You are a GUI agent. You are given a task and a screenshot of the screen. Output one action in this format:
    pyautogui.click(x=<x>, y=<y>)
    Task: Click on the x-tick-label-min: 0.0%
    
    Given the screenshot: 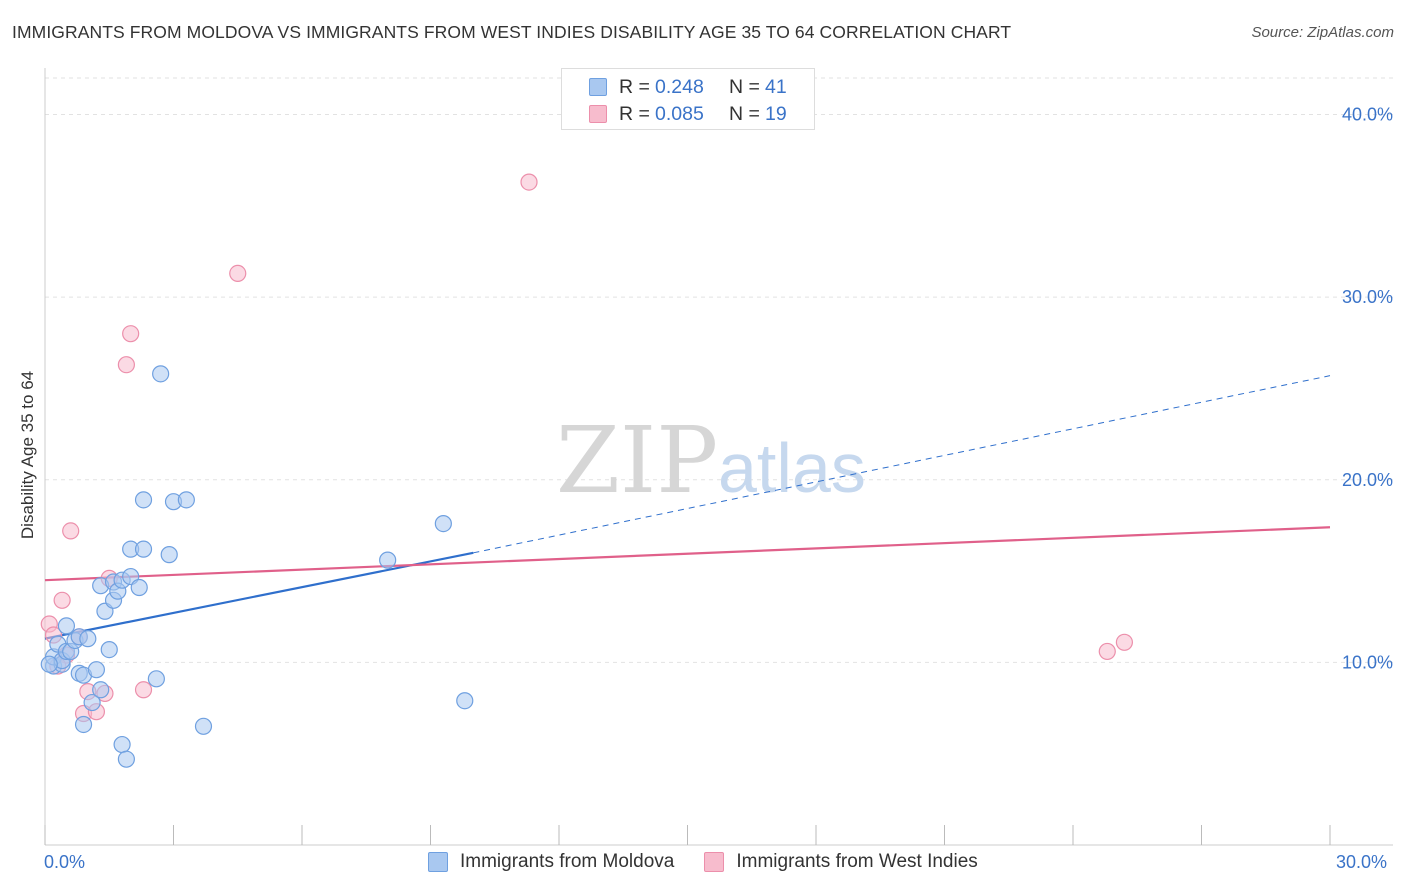 What is the action you would take?
    pyautogui.click(x=65, y=862)
    